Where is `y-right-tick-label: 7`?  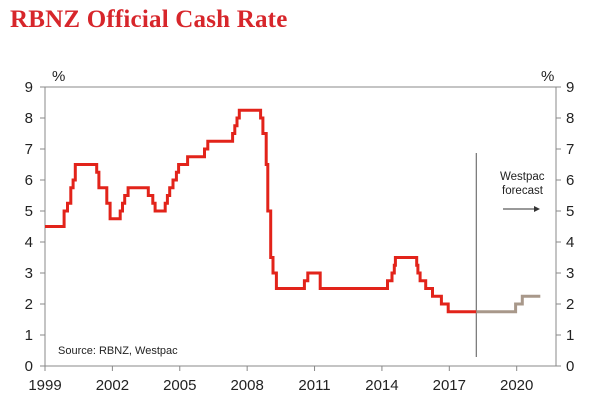
y-right-tick-label: 7 is located at coordinates (570, 149).